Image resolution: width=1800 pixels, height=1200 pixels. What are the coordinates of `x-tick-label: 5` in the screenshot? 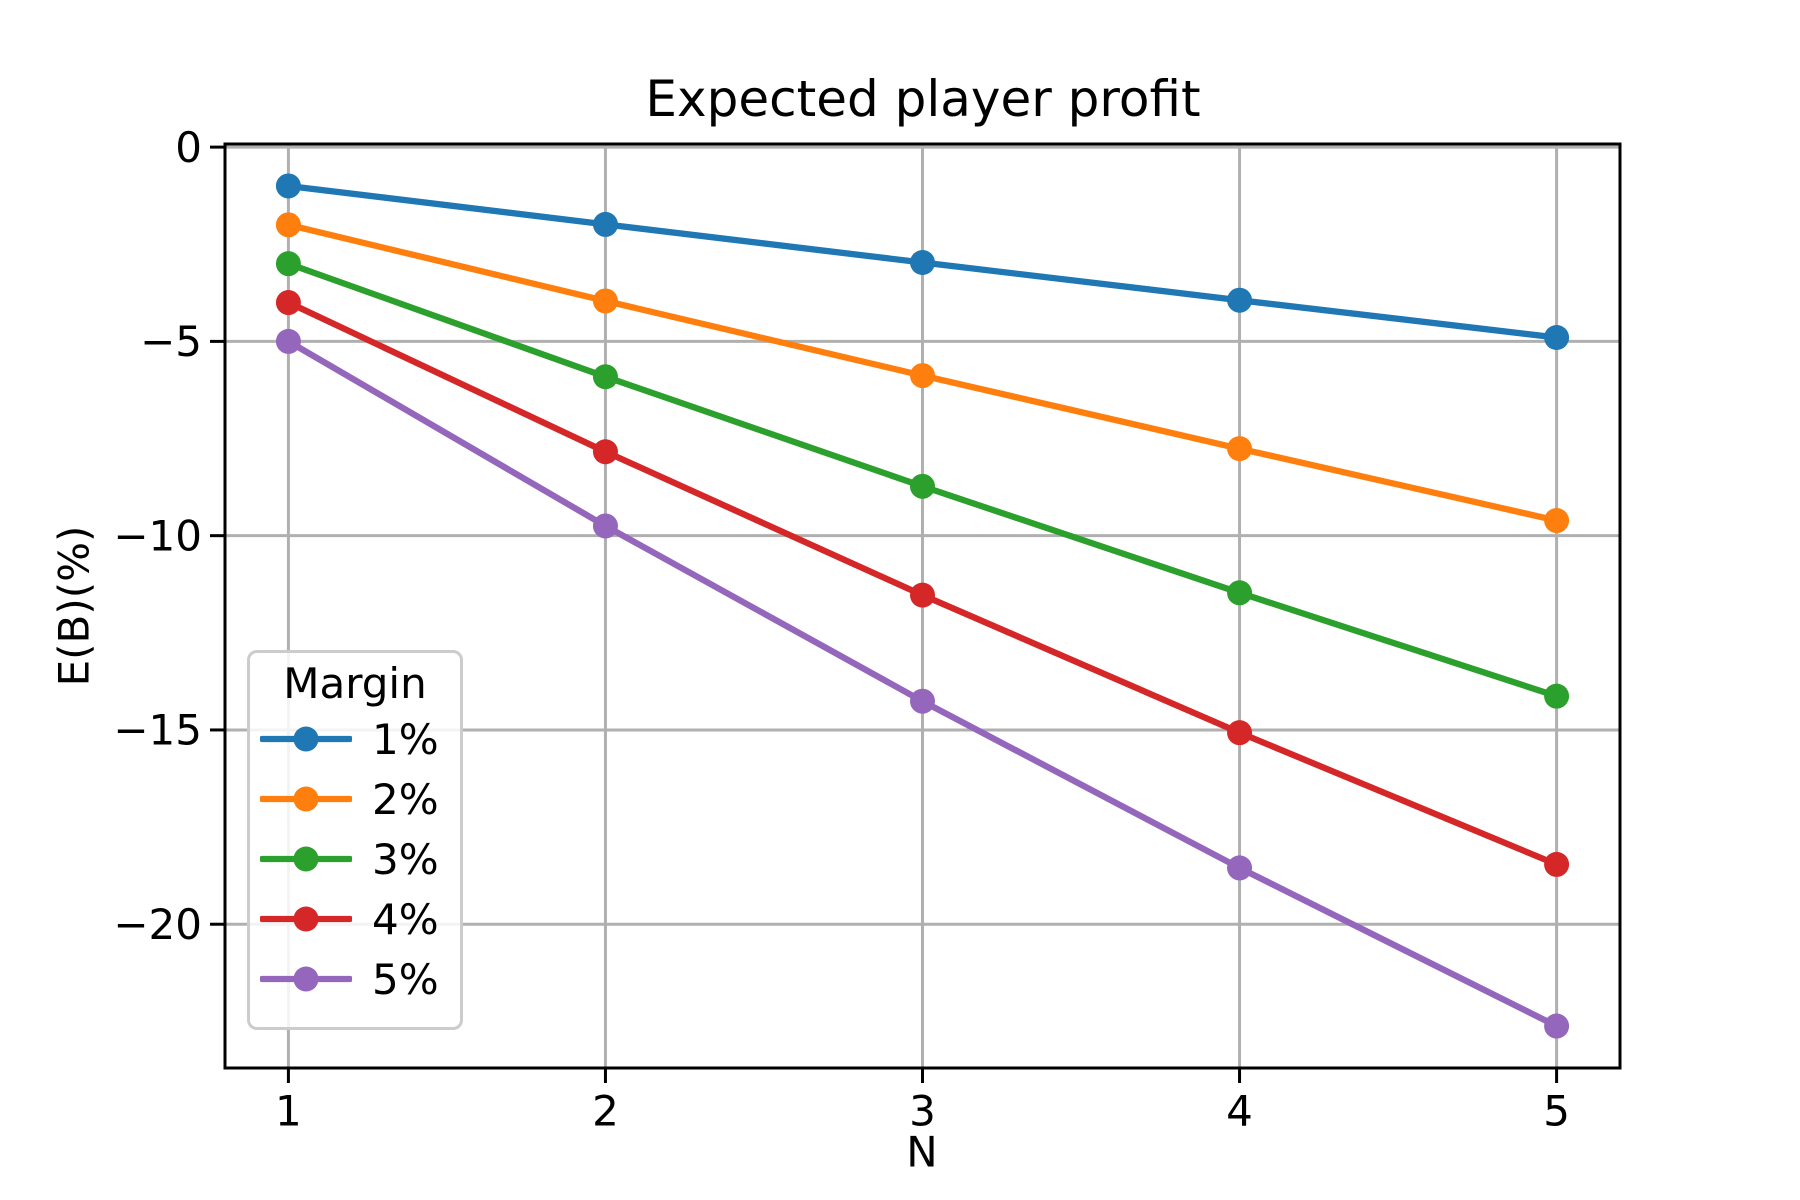 It's located at (1556, 1111).